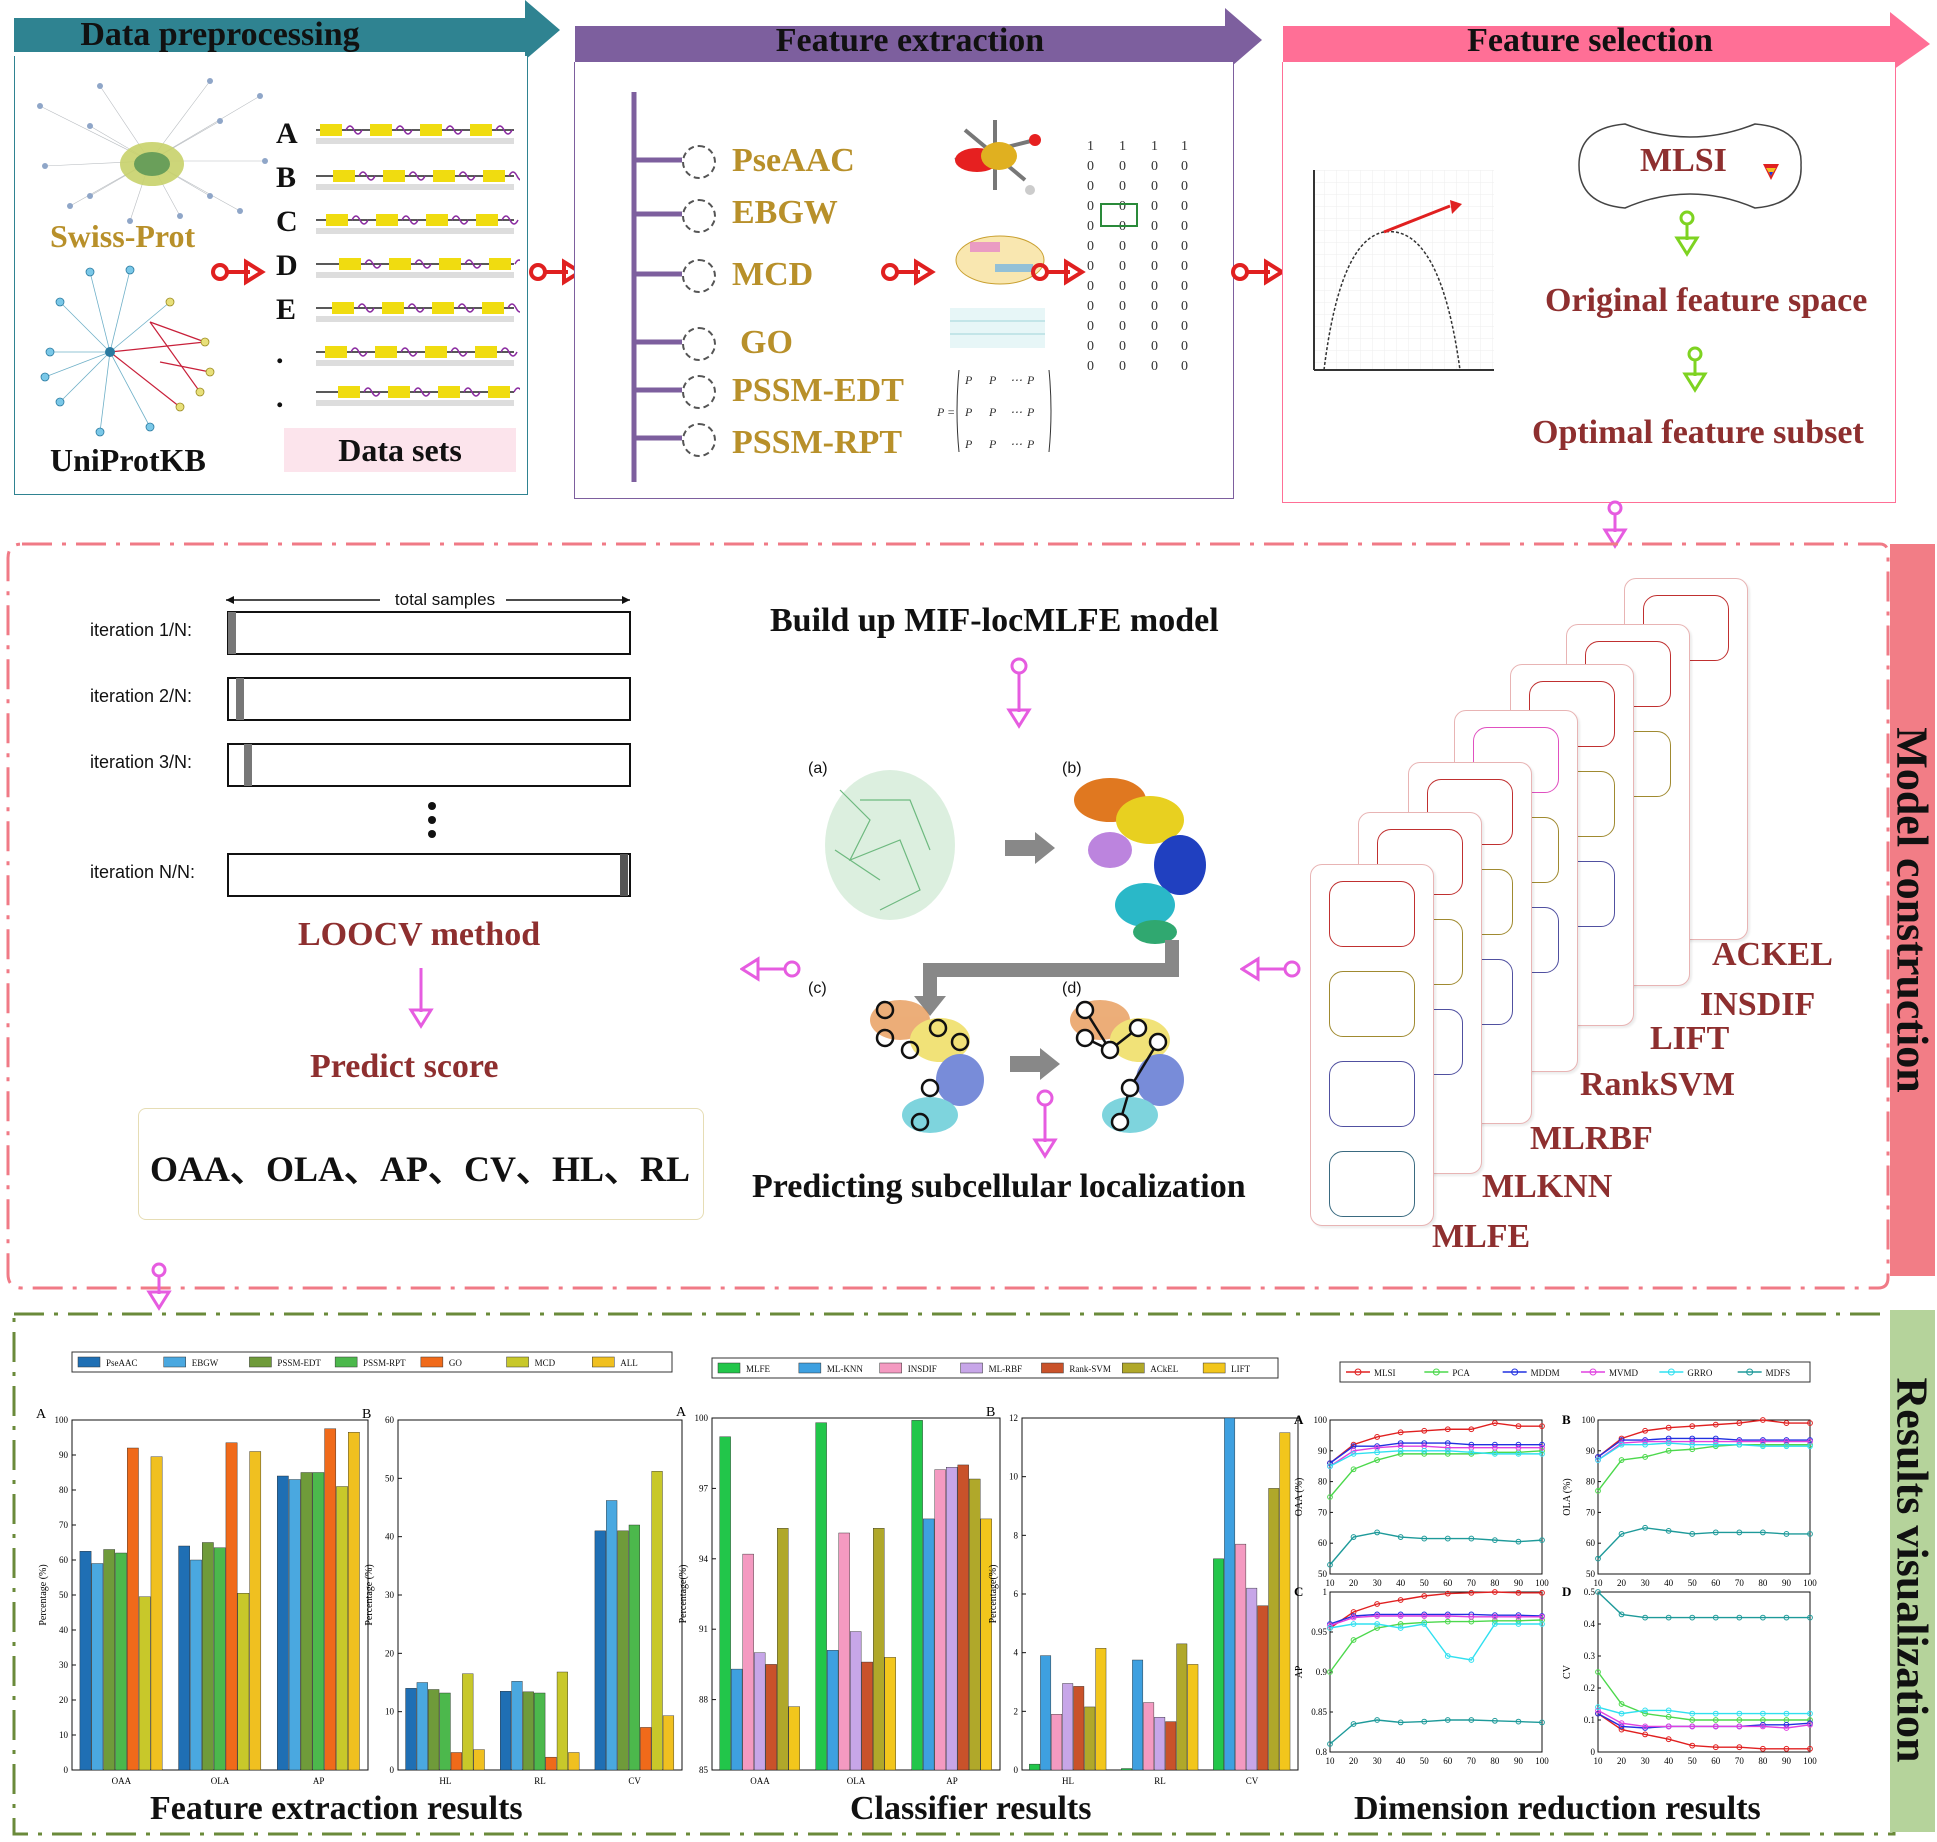  What do you see at coordinates (1401, 1761) in the screenshot?
I see `x-tick-label: 40` at bounding box center [1401, 1761].